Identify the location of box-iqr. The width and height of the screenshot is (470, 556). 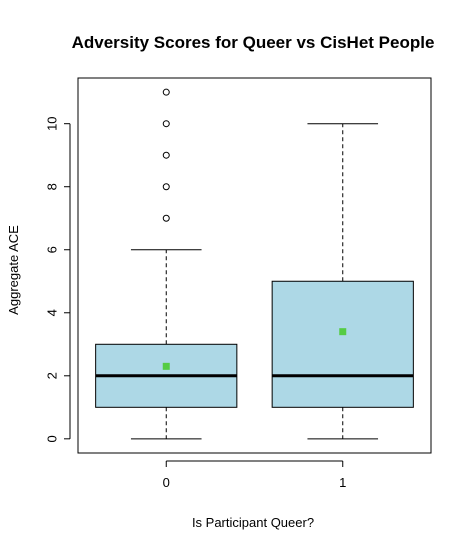
(342, 344).